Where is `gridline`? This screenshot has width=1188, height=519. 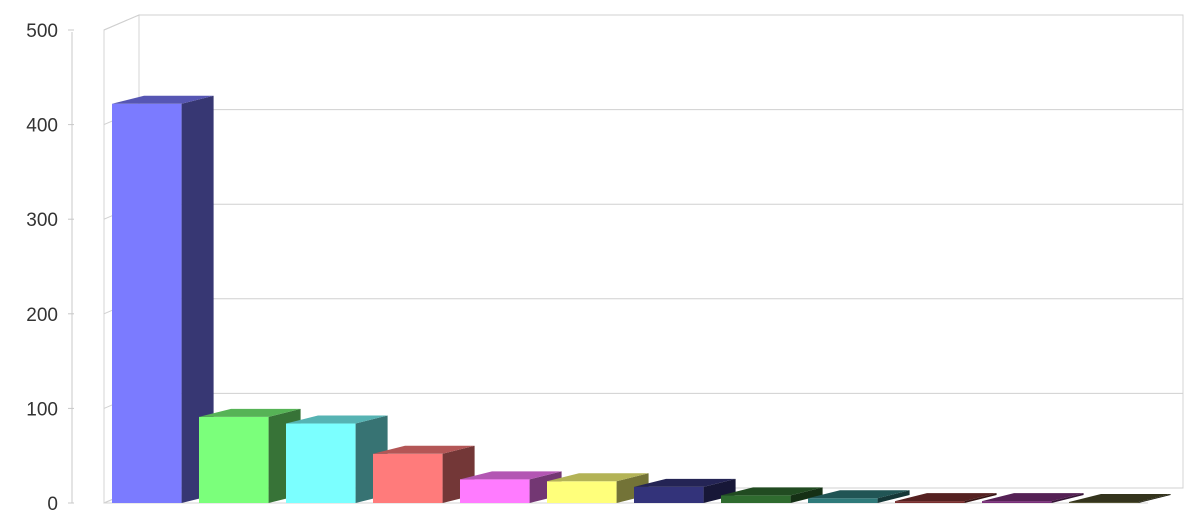 gridline is located at coordinates (643, 22).